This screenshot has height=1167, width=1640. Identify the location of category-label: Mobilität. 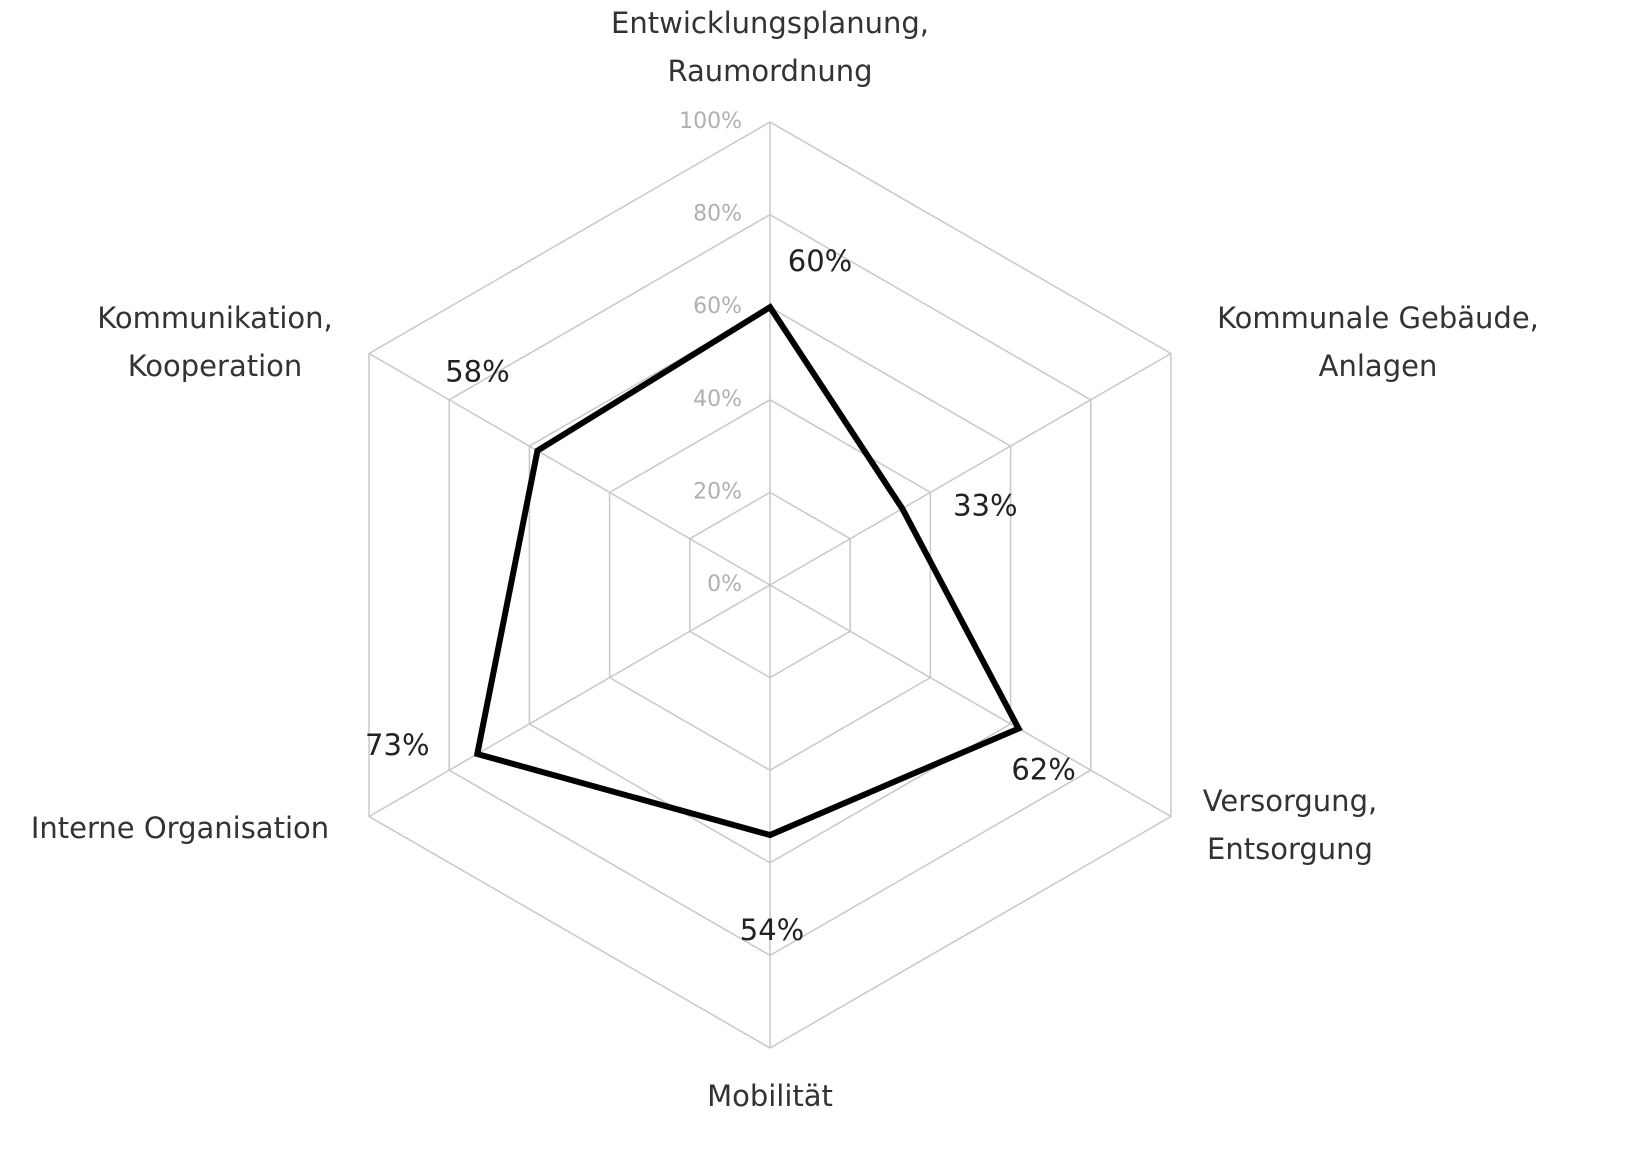
(770, 1096).